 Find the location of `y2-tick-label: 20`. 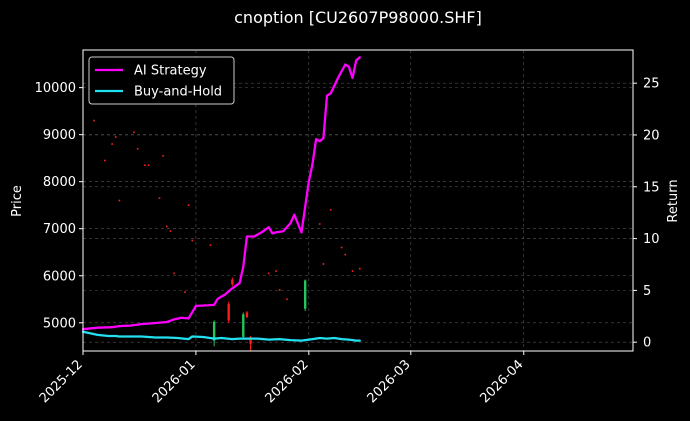

y2-tick-label: 20 is located at coordinates (651, 135).